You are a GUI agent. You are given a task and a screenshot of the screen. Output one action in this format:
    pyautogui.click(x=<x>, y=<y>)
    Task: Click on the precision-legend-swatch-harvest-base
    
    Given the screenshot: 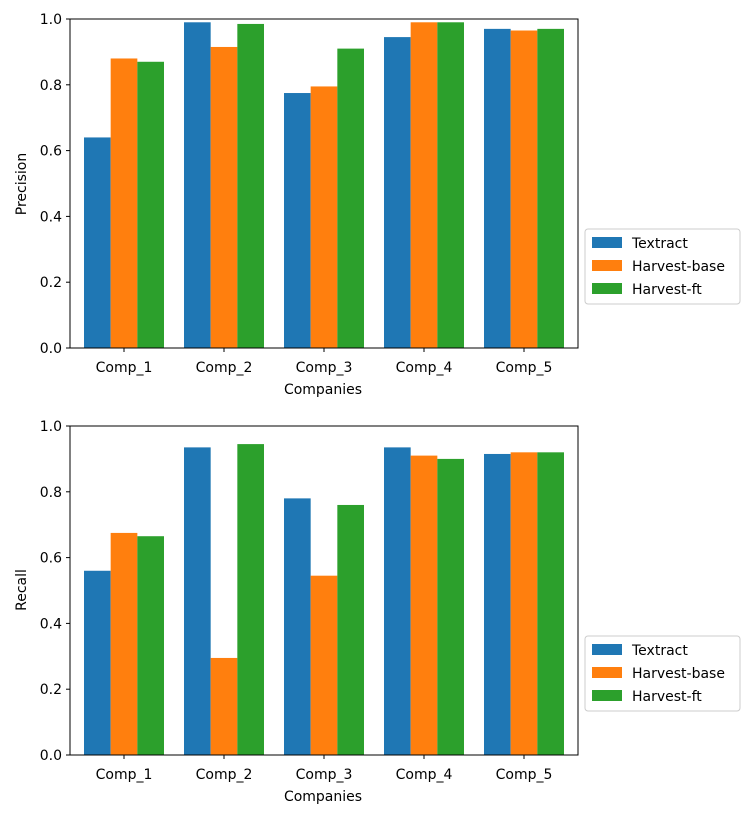 What is the action you would take?
    pyautogui.click(x=607, y=265)
    